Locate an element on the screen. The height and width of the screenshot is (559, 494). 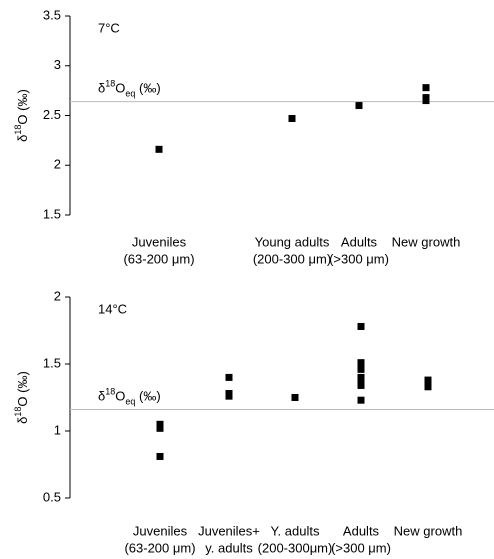
x-tick-label: Y. adults is located at coordinates (295, 530).